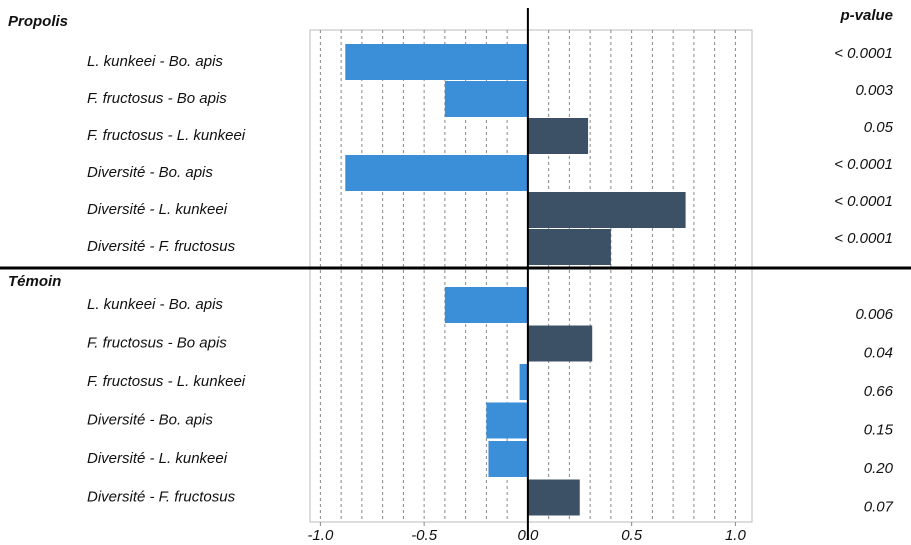  Describe the element at coordinates (866, 15) in the screenshot. I see `p-value-header: p-value` at that location.